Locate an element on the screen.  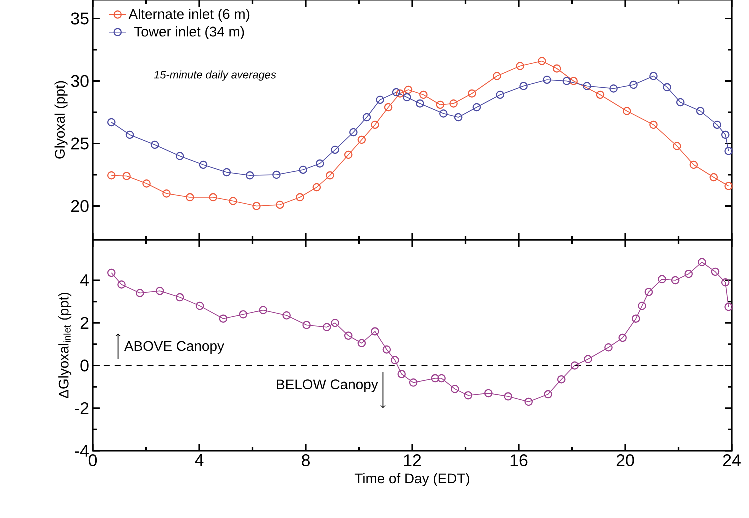
y-tick-label: 35 is located at coordinates (80, 18).